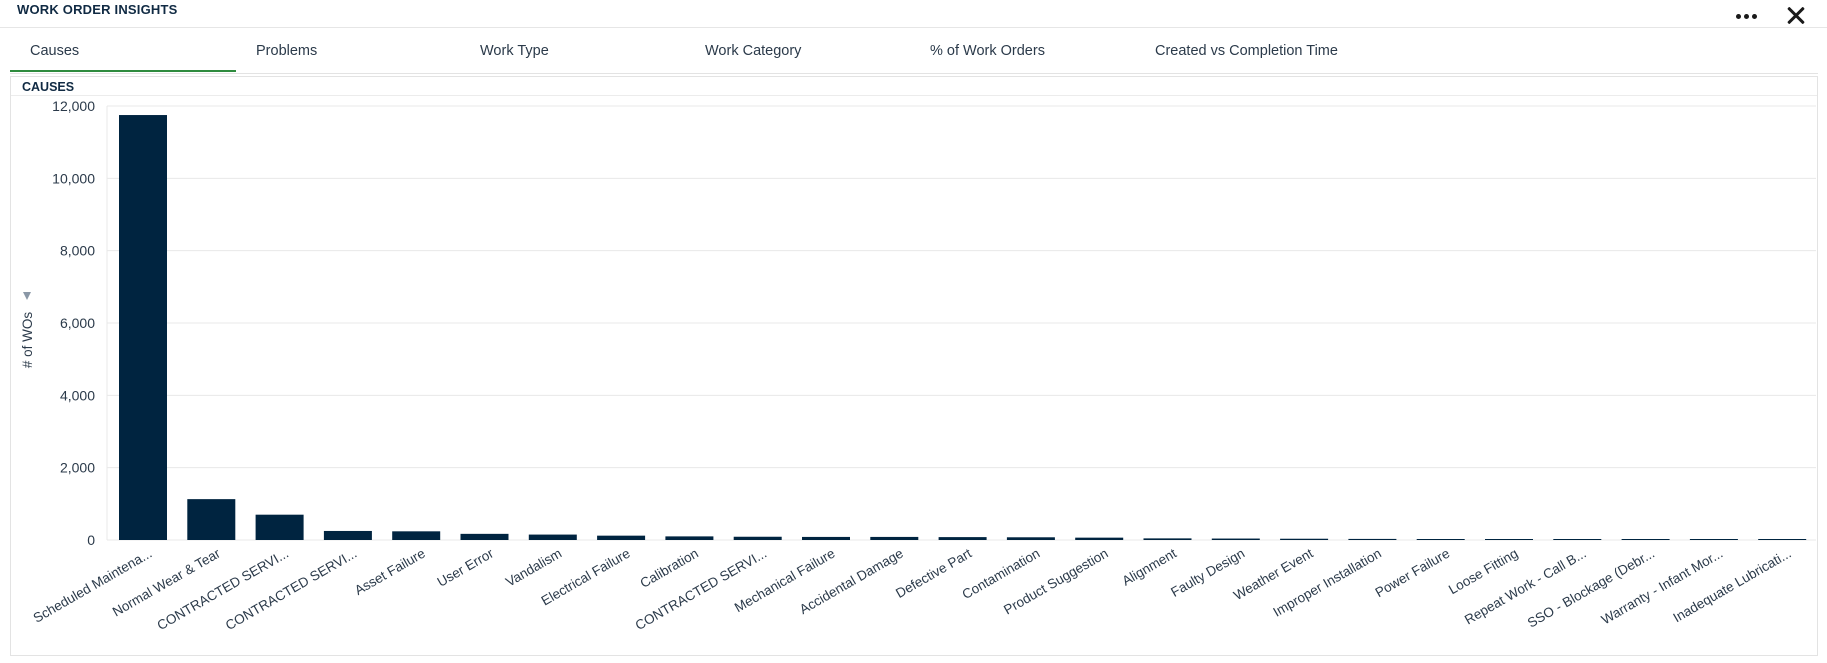 This screenshot has width=1827, height=663. I want to click on tab-problems: Problems, so click(286, 51).